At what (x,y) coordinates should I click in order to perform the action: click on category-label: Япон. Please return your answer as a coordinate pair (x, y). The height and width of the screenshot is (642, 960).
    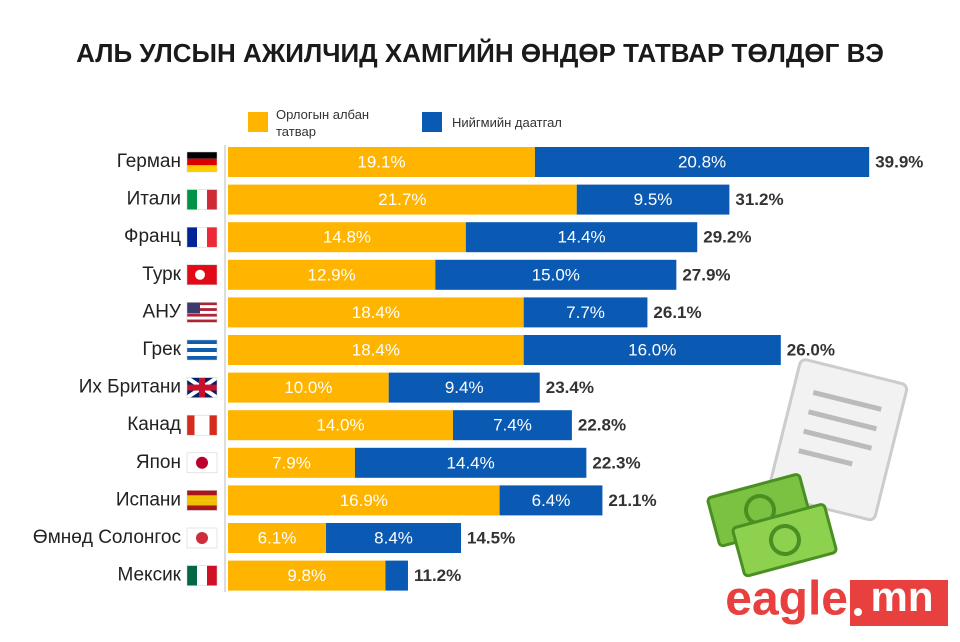
    Looking at the image, I should click on (158, 462).